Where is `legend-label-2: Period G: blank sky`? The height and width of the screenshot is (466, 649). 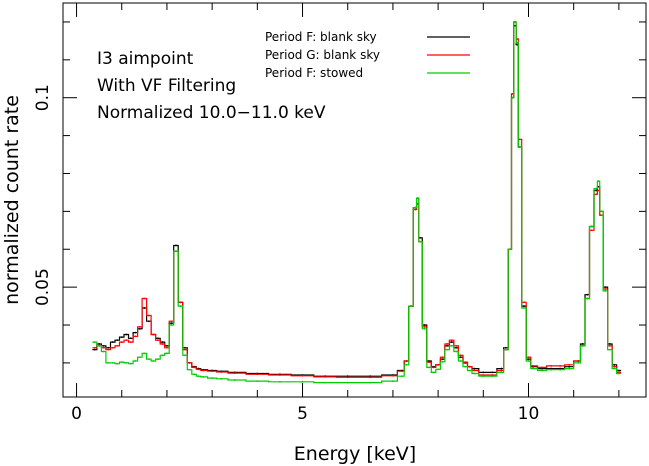 legend-label-2: Period G: blank sky is located at coordinates (322, 55).